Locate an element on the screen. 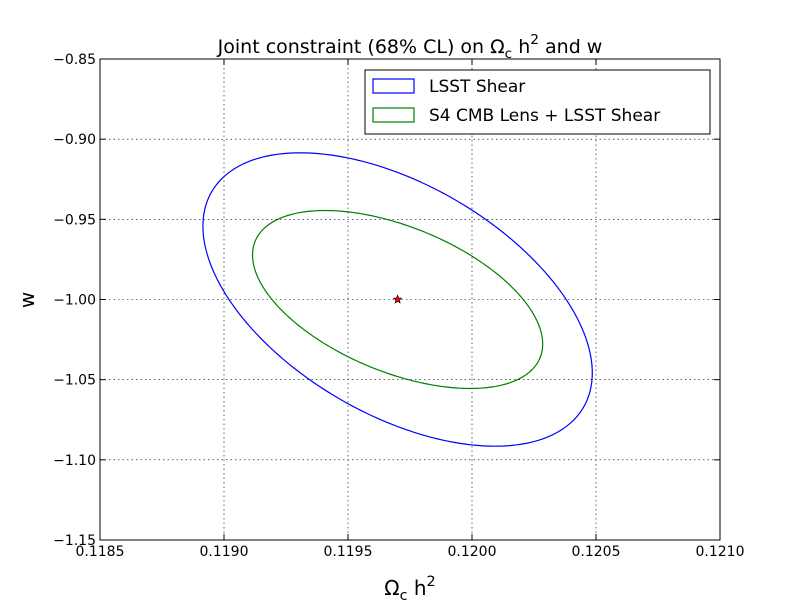  legend-label: S4 CMB Lens + LSST Shear is located at coordinates (544, 116).